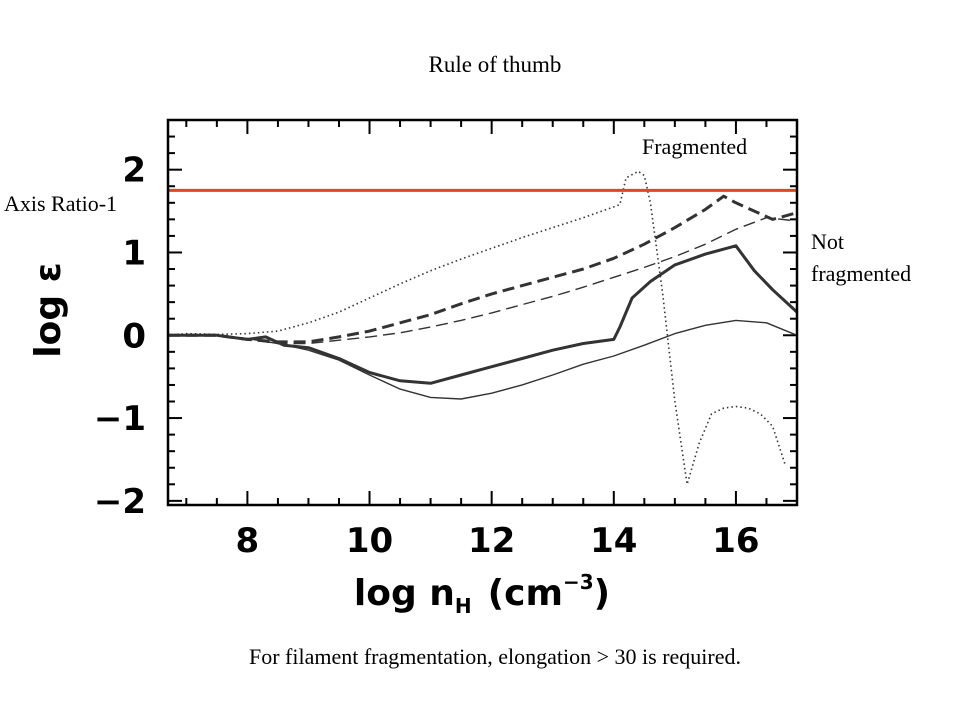 This screenshot has height=720, width=960. I want to click on y-tick-label: −2, so click(120, 502).